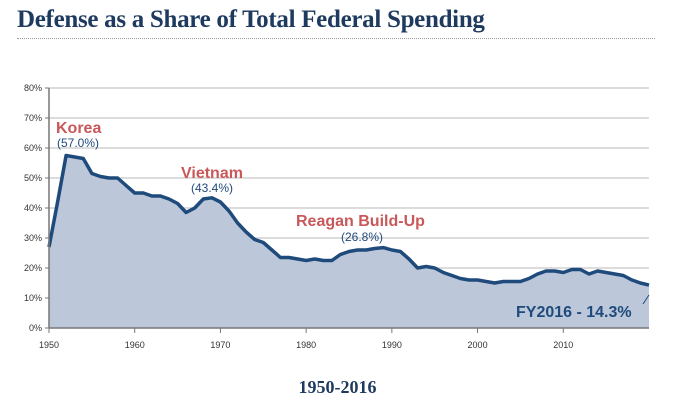  What do you see at coordinates (78, 128) in the screenshot?
I see `annotation-korea: Korea` at bounding box center [78, 128].